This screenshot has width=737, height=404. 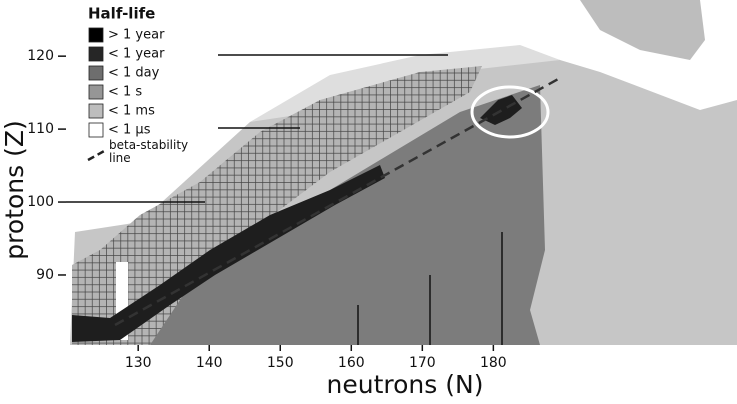 I want to click on legend-label: > 1 year, so click(x=136, y=35).